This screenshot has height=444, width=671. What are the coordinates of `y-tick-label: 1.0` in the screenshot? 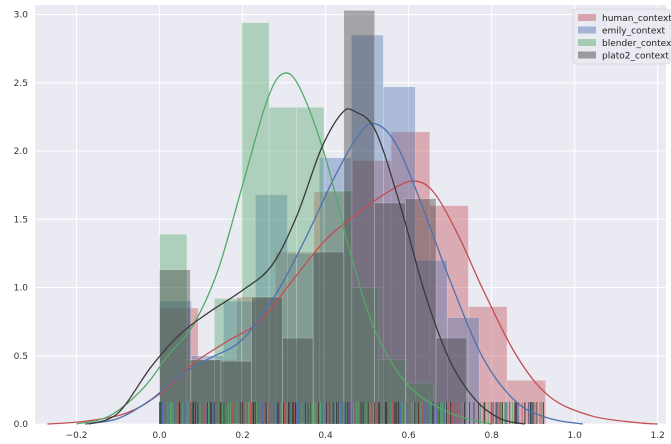 It's located at (21, 289).